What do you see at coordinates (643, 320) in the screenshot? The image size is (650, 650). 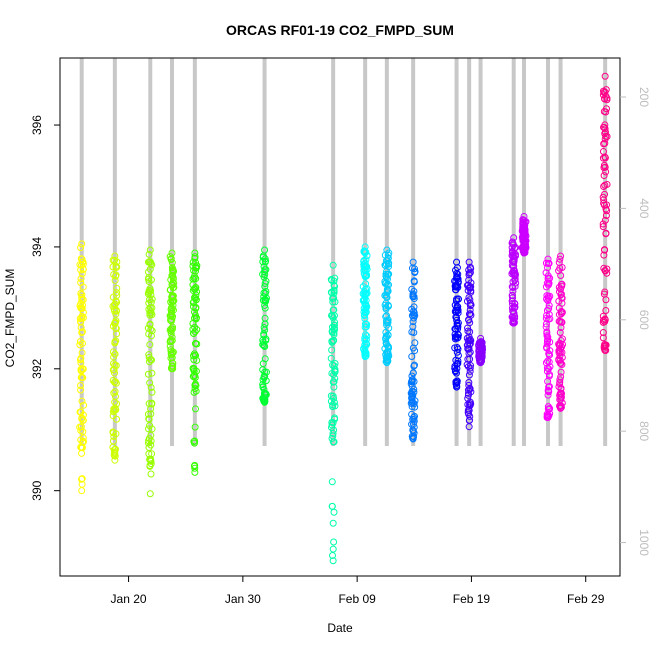 I see `y-right-tick-label: 600` at bounding box center [643, 320].